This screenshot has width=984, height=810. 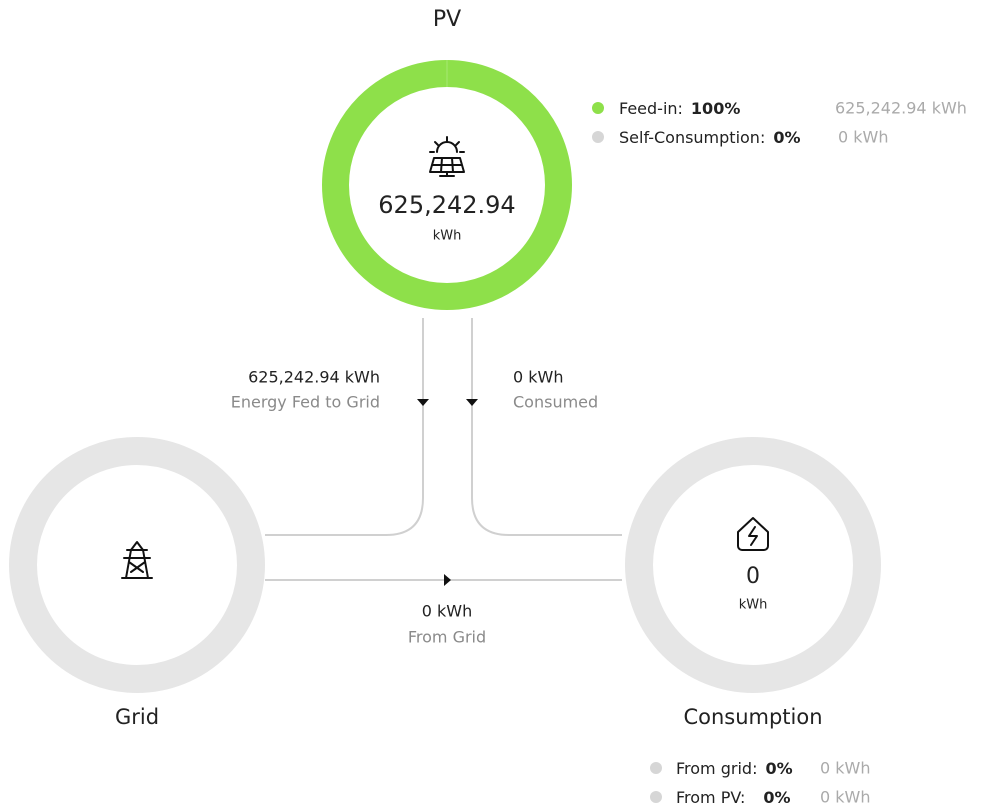 I want to click on consumption-title: Consumption, so click(x=752, y=717).